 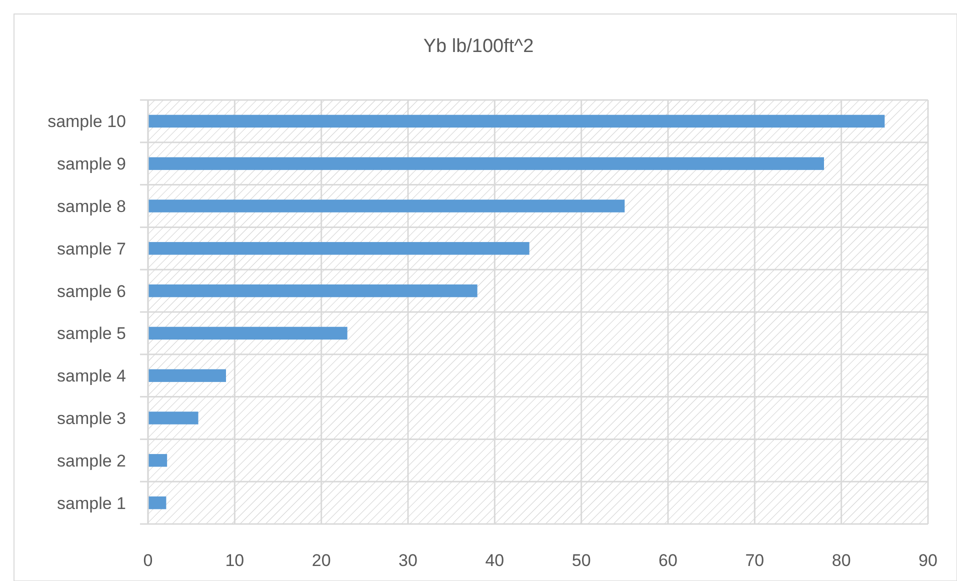 I want to click on x-tick-label: 30, so click(x=408, y=560).